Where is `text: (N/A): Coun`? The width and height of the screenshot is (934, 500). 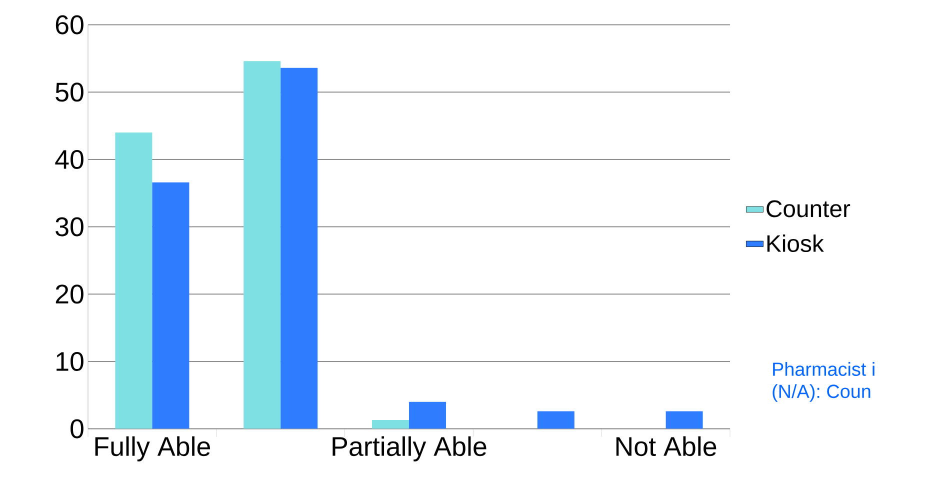 text: (N/A): Coun is located at coordinates (821, 393).